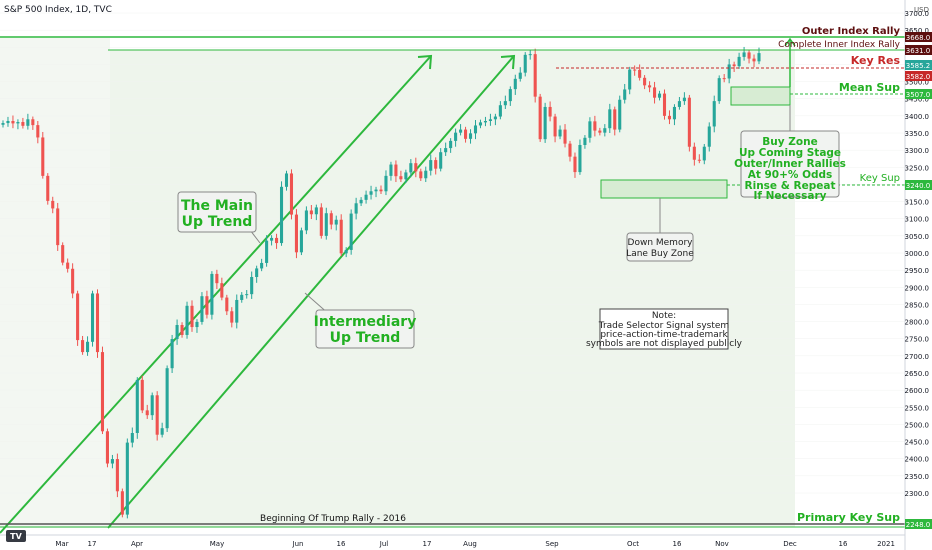 Image resolution: width=932 pixels, height=550 pixels. Describe the element at coordinates (664, 316) in the screenshot. I see `note-label-1: Note:` at that location.